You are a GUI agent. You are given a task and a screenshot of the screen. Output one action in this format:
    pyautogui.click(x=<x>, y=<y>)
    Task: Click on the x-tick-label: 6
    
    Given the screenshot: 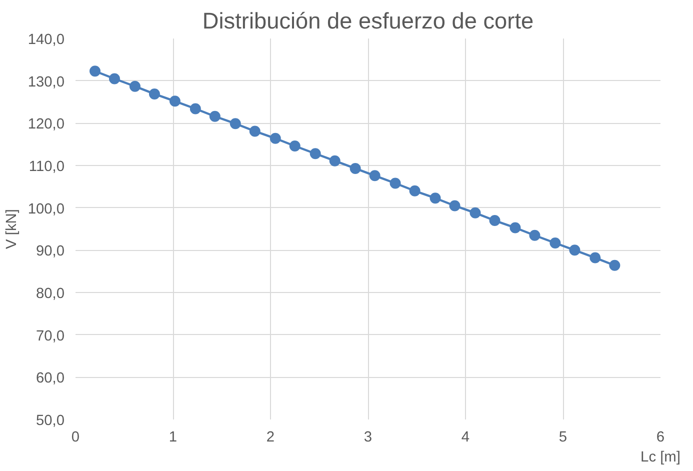 What is the action you would take?
    pyautogui.click(x=660, y=438)
    